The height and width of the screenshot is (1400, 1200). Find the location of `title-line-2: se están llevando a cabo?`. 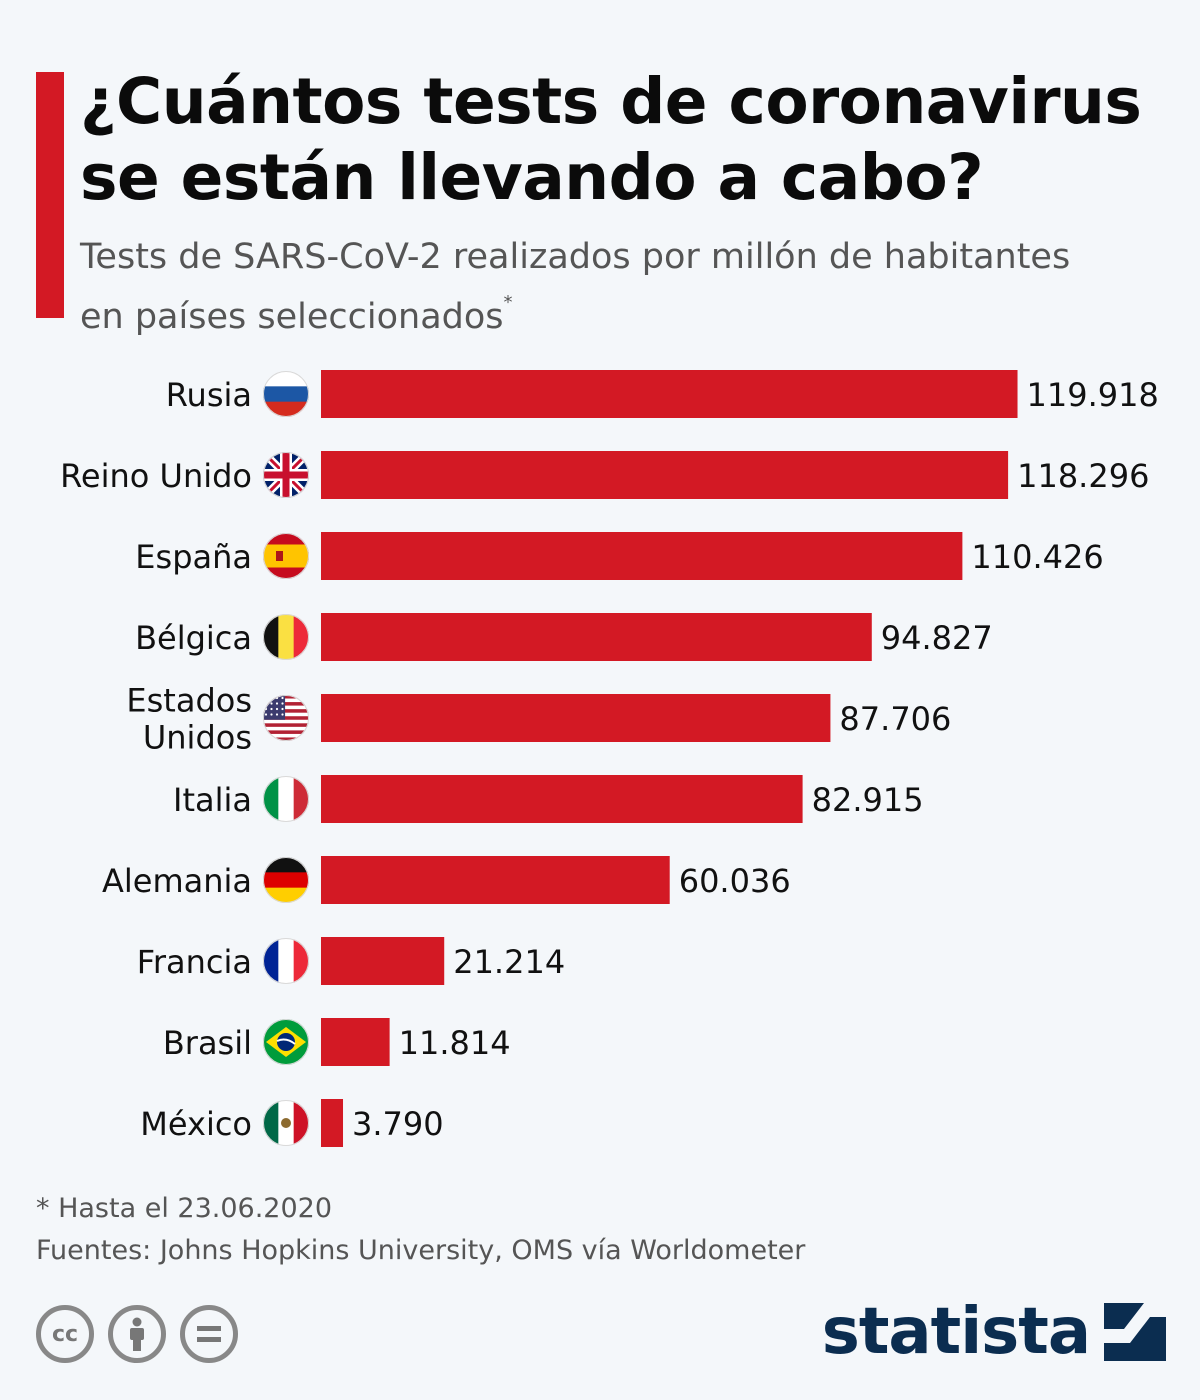

title-line-2: se están llevando a cabo? is located at coordinates (532, 177).